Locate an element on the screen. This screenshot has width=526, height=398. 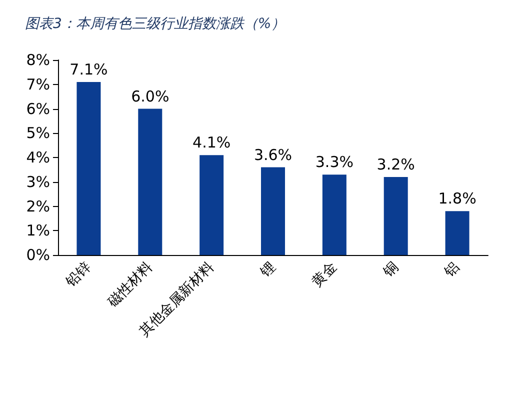
data-label: 6.0% is located at coordinates (150, 96).